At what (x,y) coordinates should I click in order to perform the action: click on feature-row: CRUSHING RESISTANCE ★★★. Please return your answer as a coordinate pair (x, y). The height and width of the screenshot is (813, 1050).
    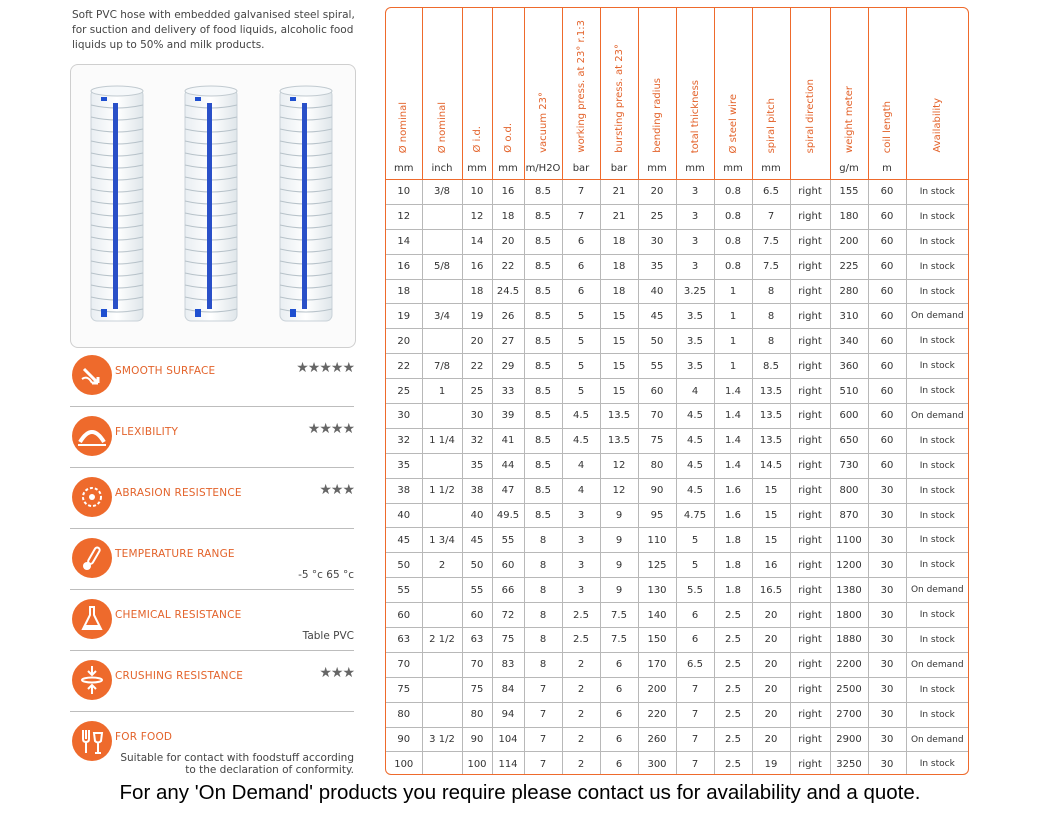
    Looking at the image, I should click on (212, 681).